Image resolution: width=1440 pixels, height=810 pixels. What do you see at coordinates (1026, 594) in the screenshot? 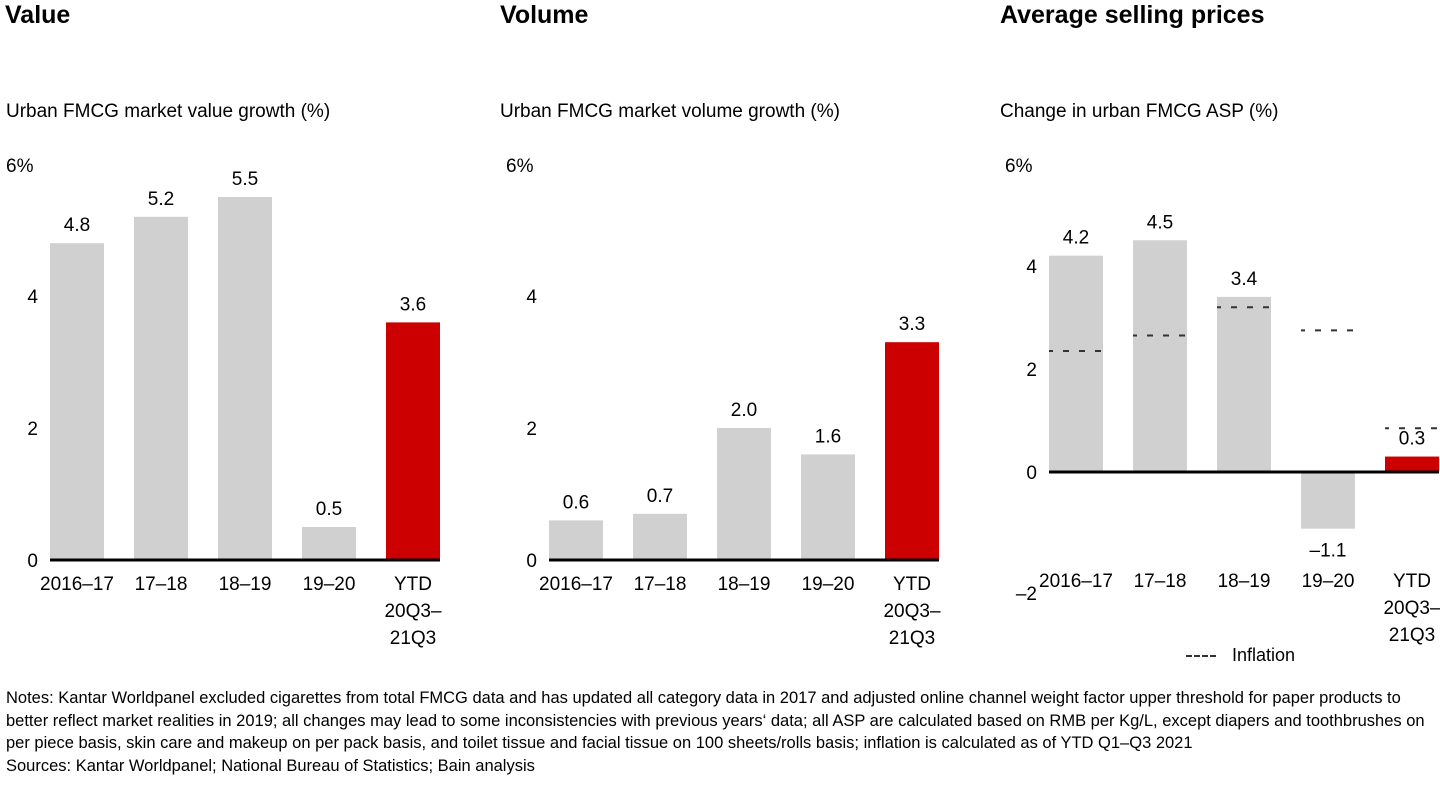
I see `y-tick-label: –2` at bounding box center [1026, 594].